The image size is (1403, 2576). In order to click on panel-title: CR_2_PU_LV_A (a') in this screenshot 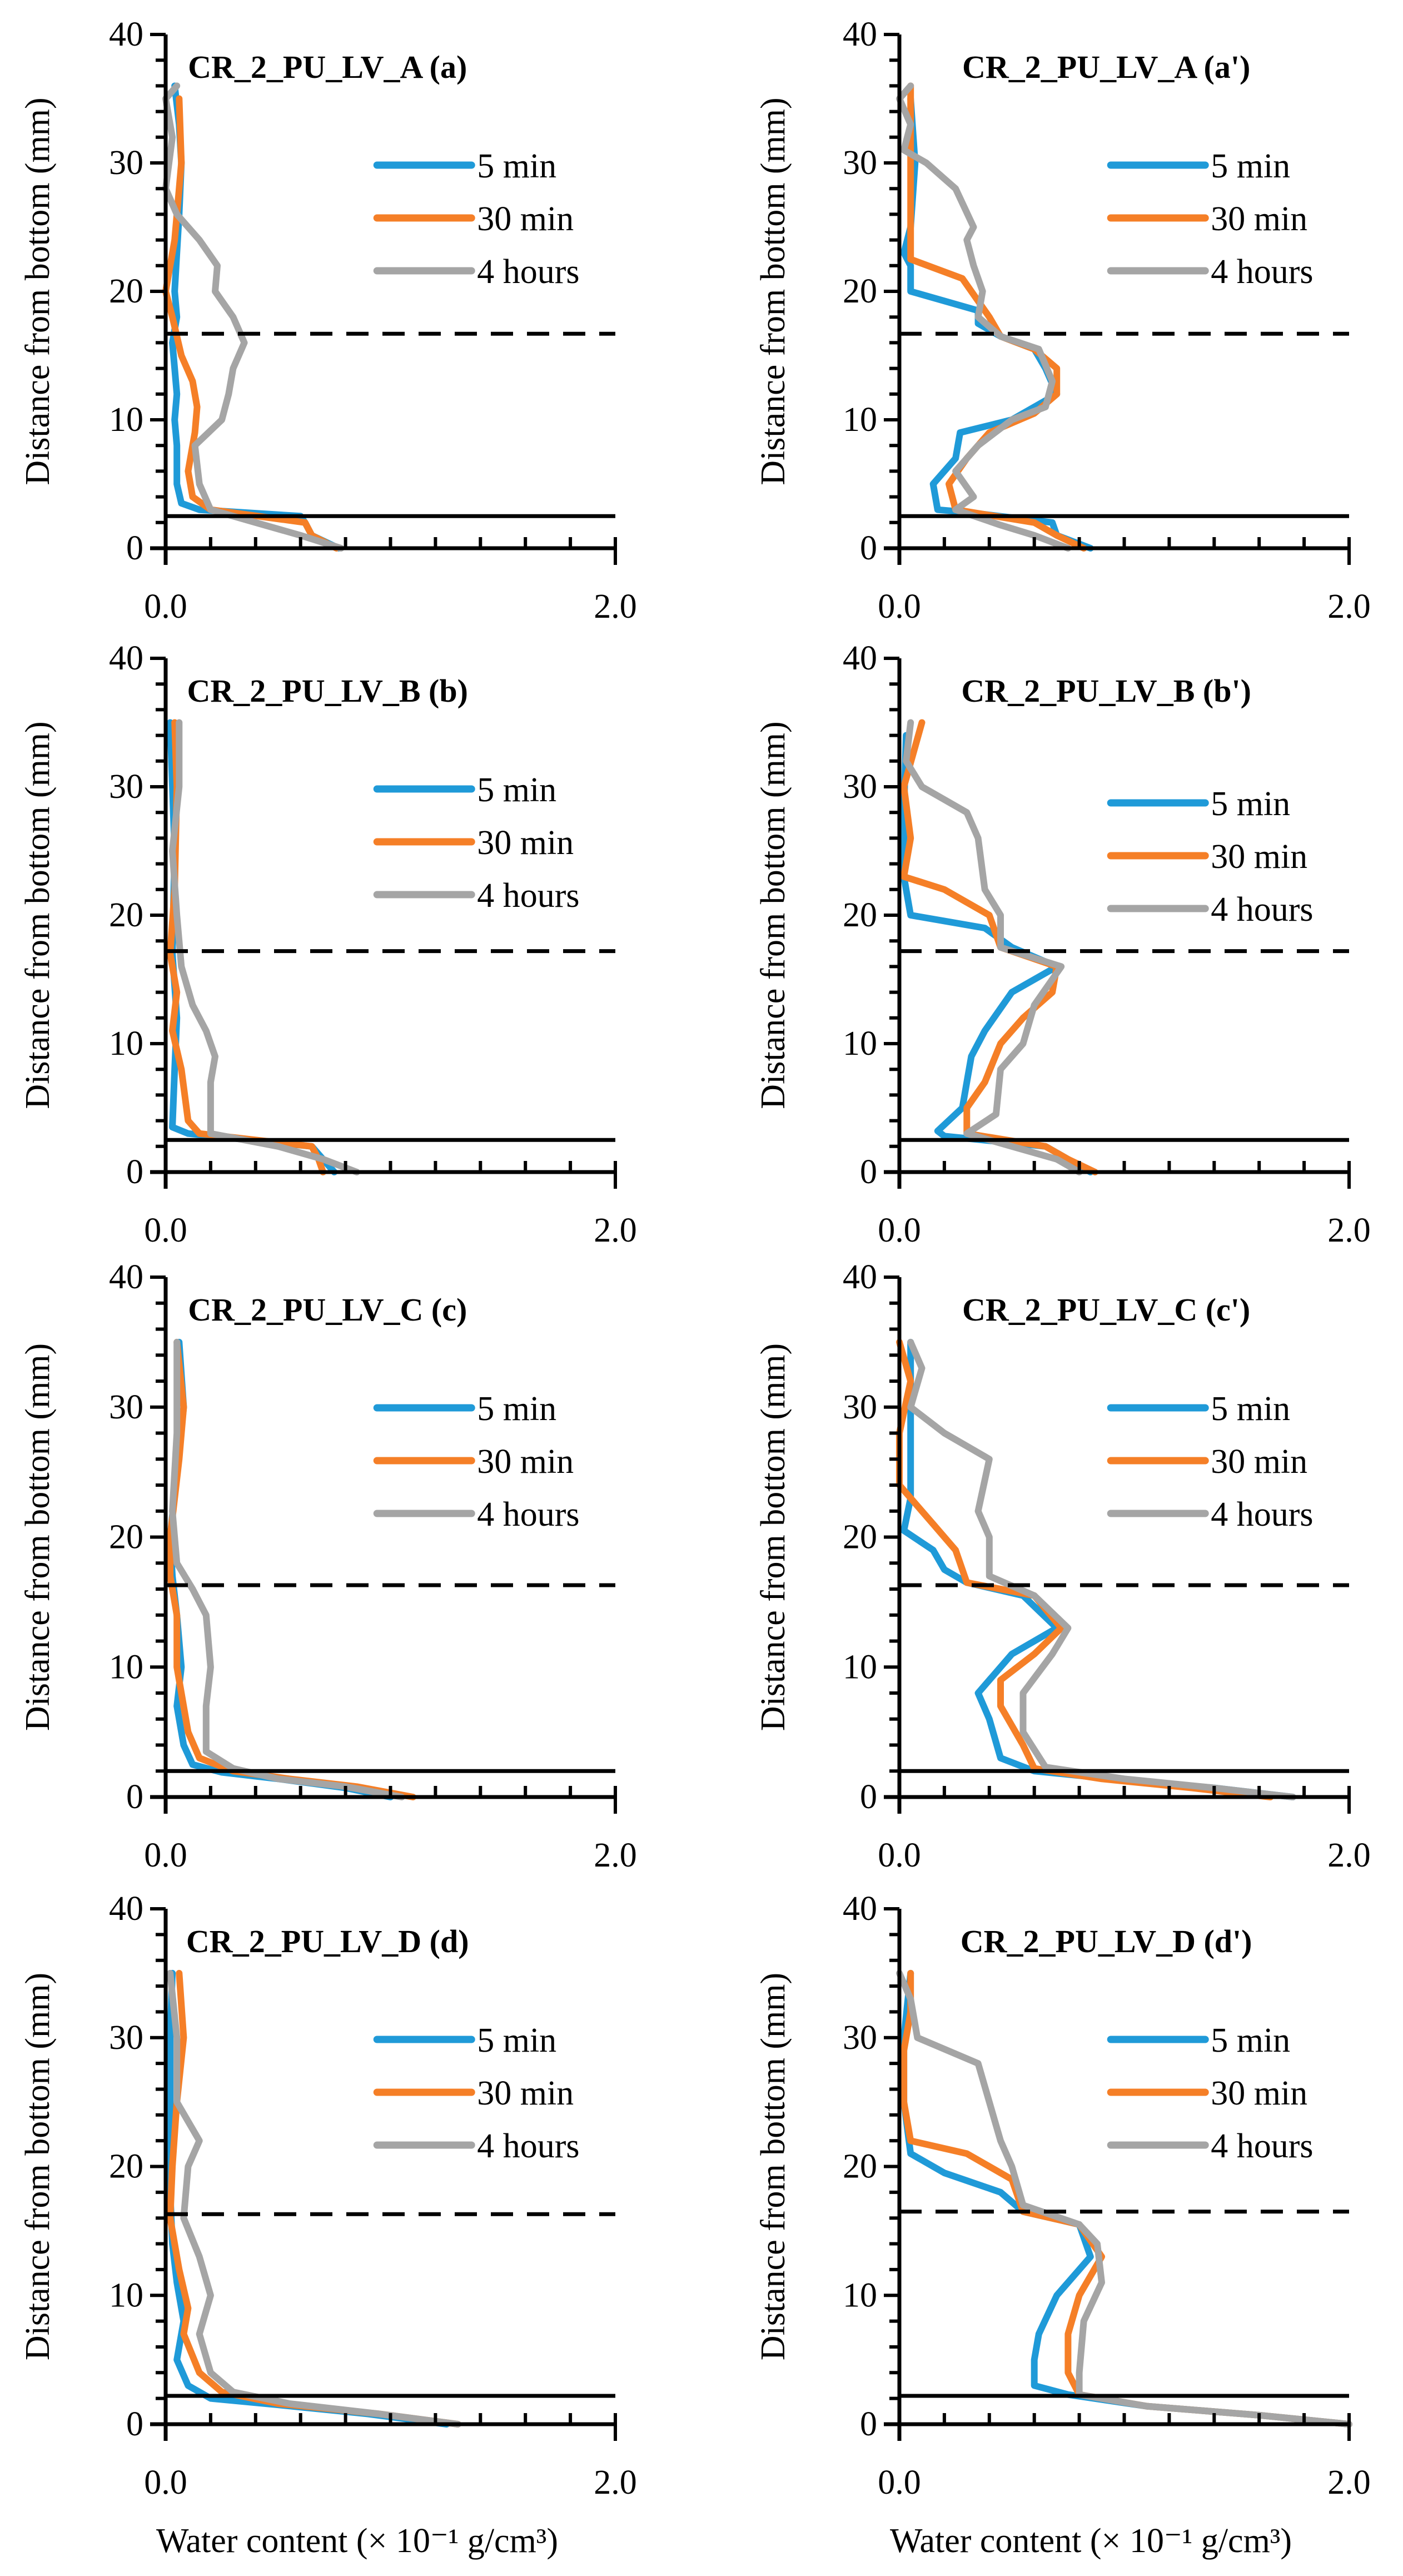, I will do `click(1106, 67)`.